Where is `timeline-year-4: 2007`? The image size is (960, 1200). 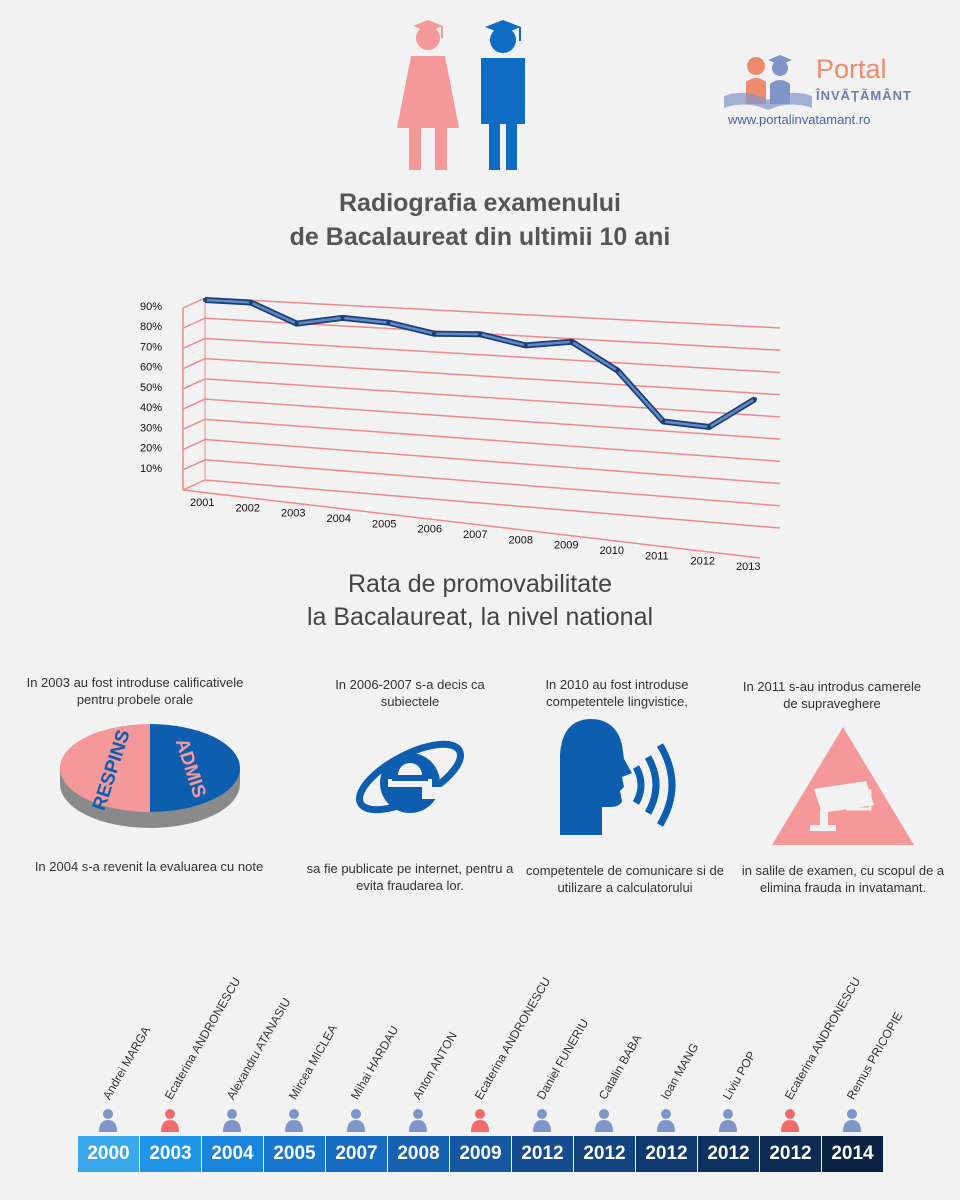 timeline-year-4: 2007 is located at coordinates (356, 1154).